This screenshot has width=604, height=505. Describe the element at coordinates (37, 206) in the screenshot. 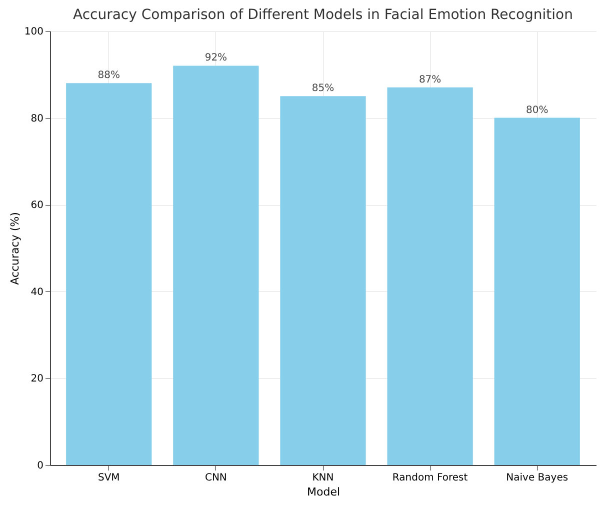

I see `y-tick-label: 60` at that location.